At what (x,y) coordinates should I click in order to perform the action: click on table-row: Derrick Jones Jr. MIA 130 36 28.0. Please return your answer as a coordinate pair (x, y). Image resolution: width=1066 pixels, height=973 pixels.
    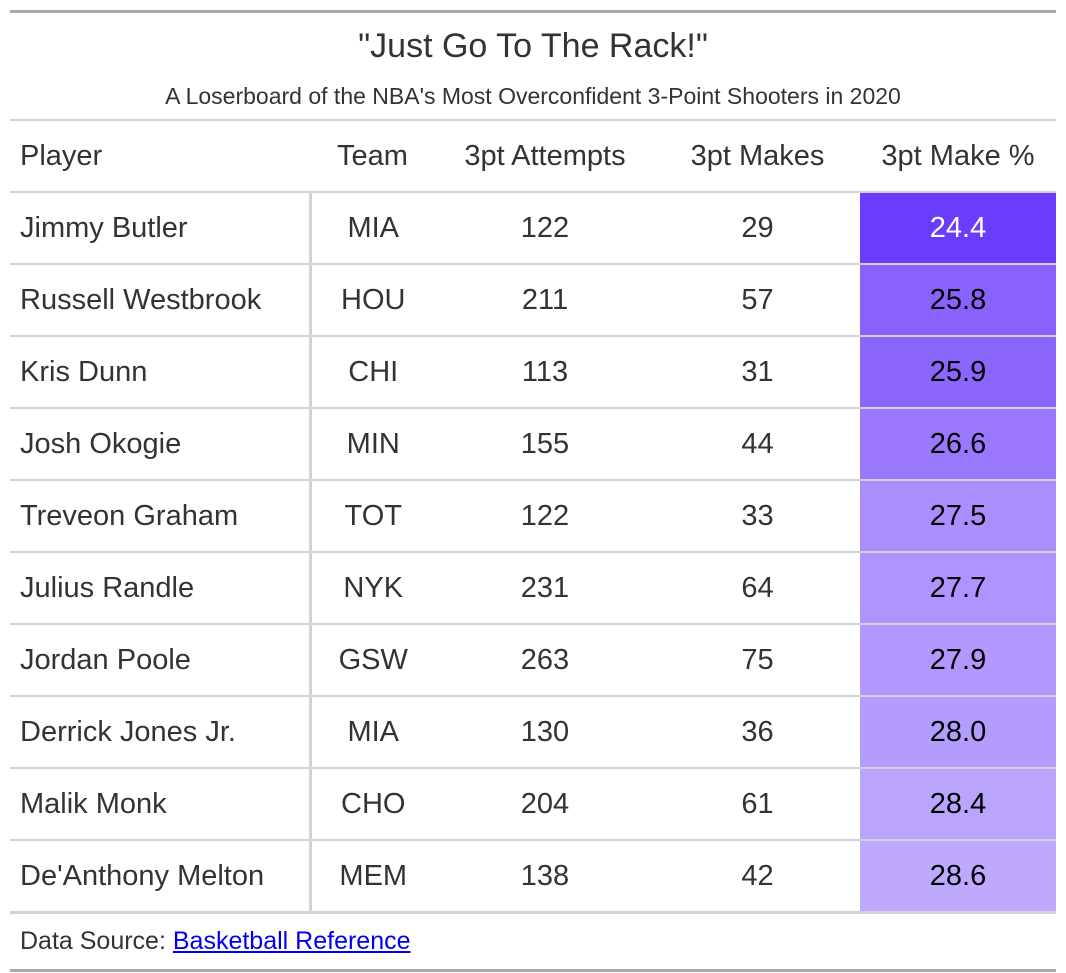
    Looking at the image, I should click on (533, 732).